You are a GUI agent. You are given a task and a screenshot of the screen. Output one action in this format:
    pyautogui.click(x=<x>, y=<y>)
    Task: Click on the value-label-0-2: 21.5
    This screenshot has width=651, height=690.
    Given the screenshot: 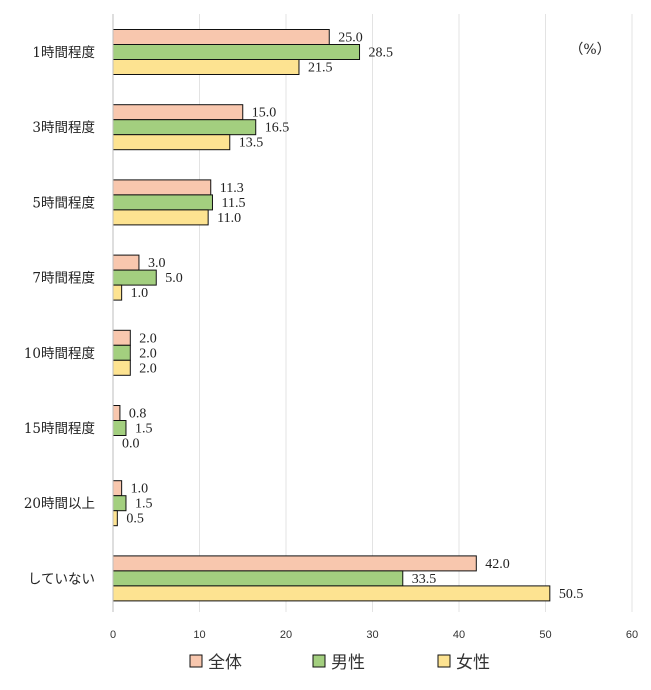 What is the action you would take?
    pyautogui.click(x=320, y=68)
    